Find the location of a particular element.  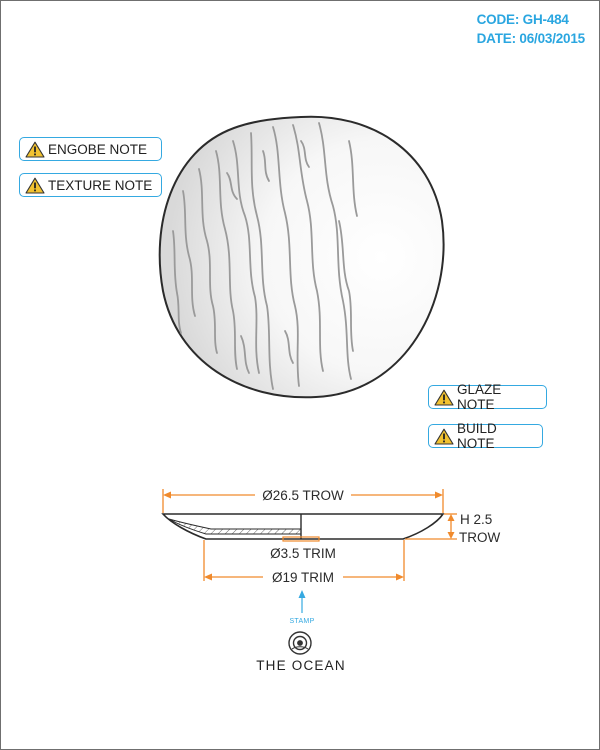

arrow-up-icon is located at coordinates (302, 594).